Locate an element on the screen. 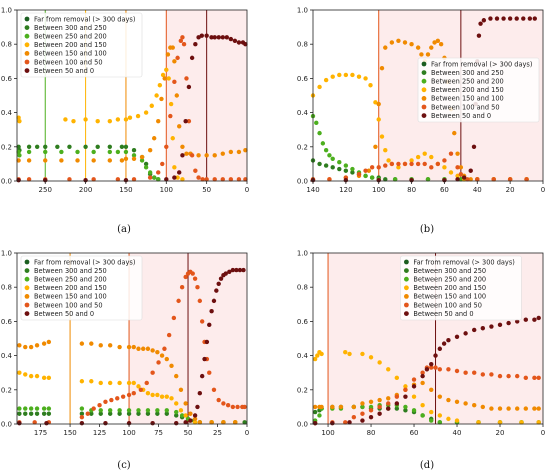  y-tick-label: 0.6 is located at coordinates (303, 79).